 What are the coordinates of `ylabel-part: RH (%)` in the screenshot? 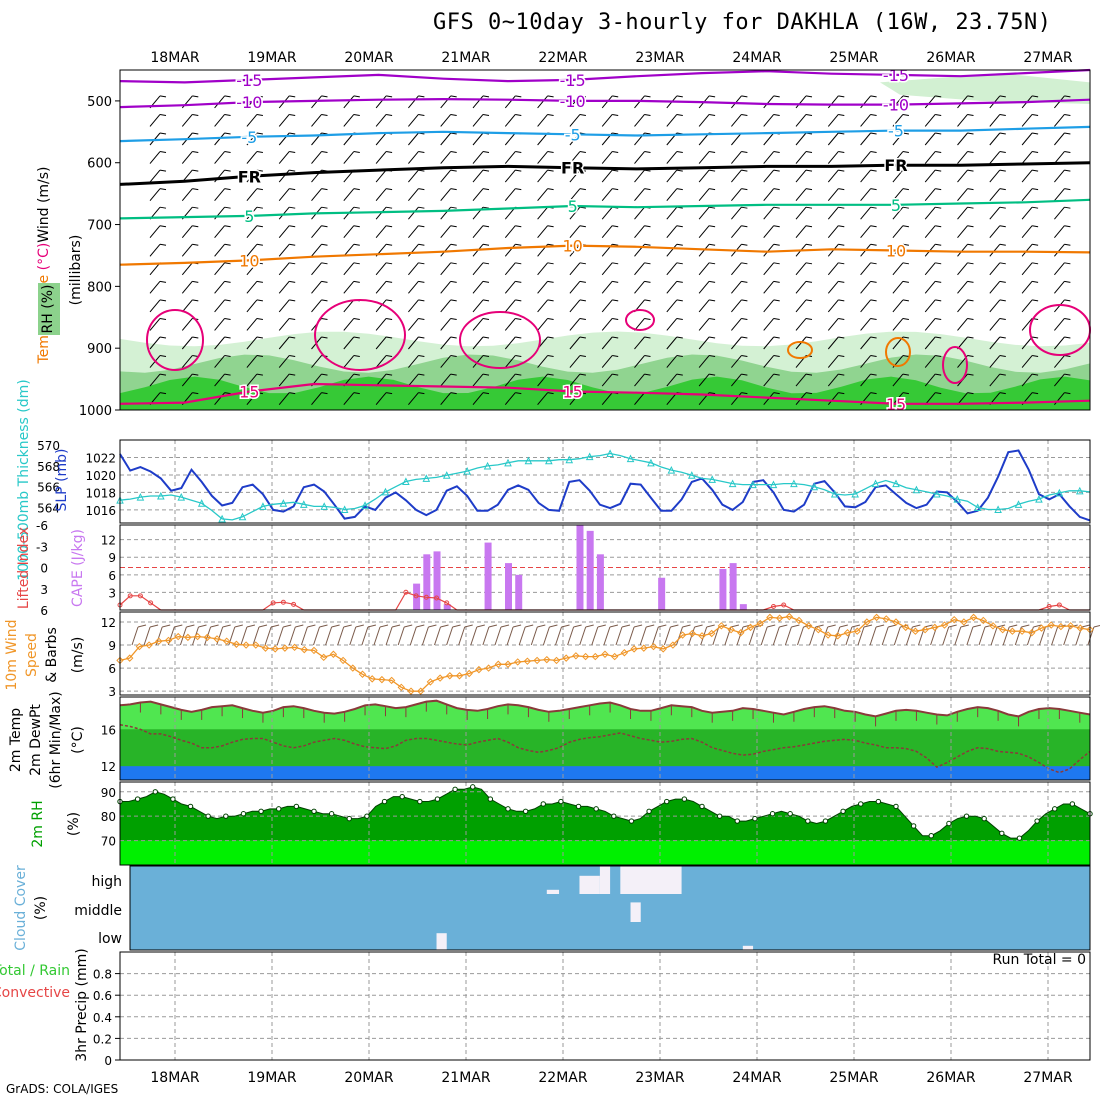 It's located at (48, 309).